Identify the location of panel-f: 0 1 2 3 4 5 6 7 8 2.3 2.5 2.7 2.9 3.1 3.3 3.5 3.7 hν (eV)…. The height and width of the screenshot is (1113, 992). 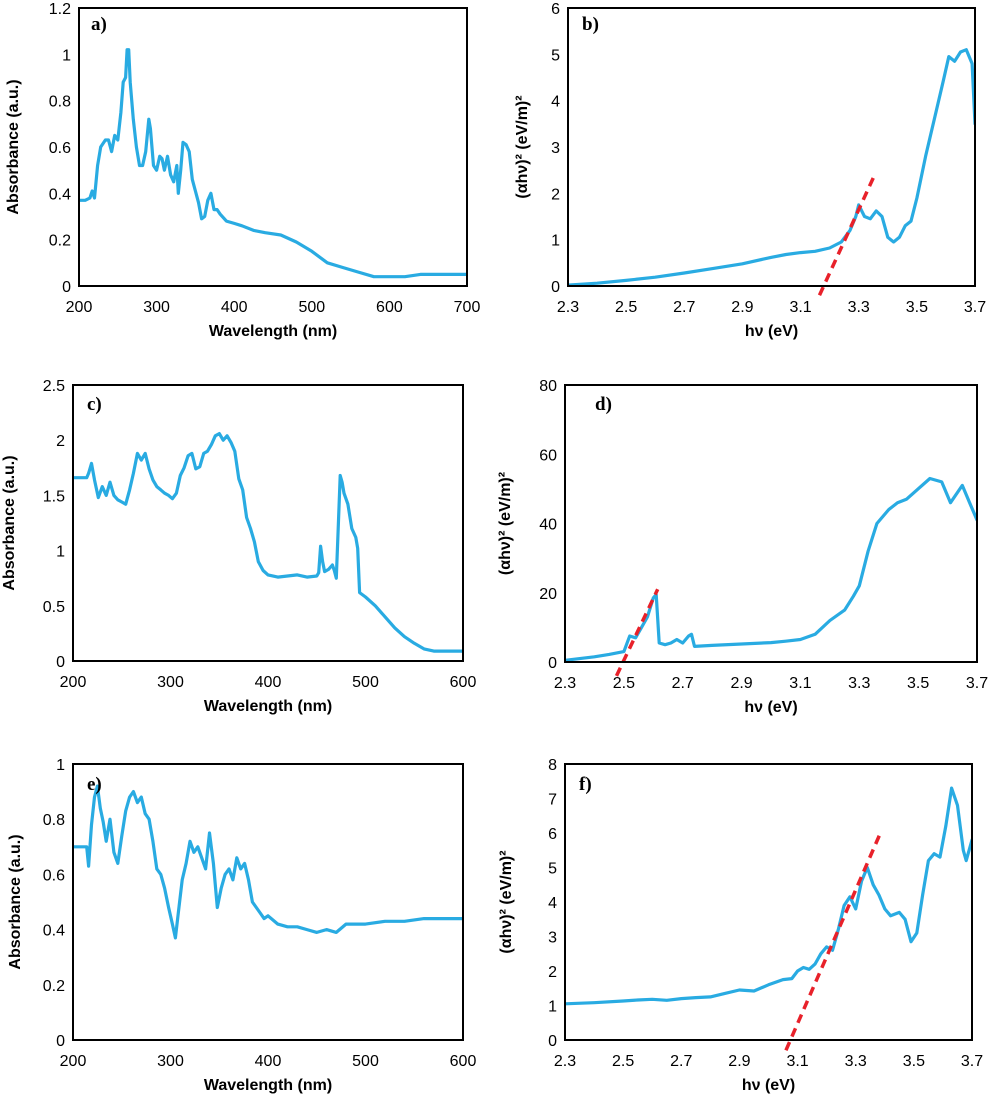
(740, 925).